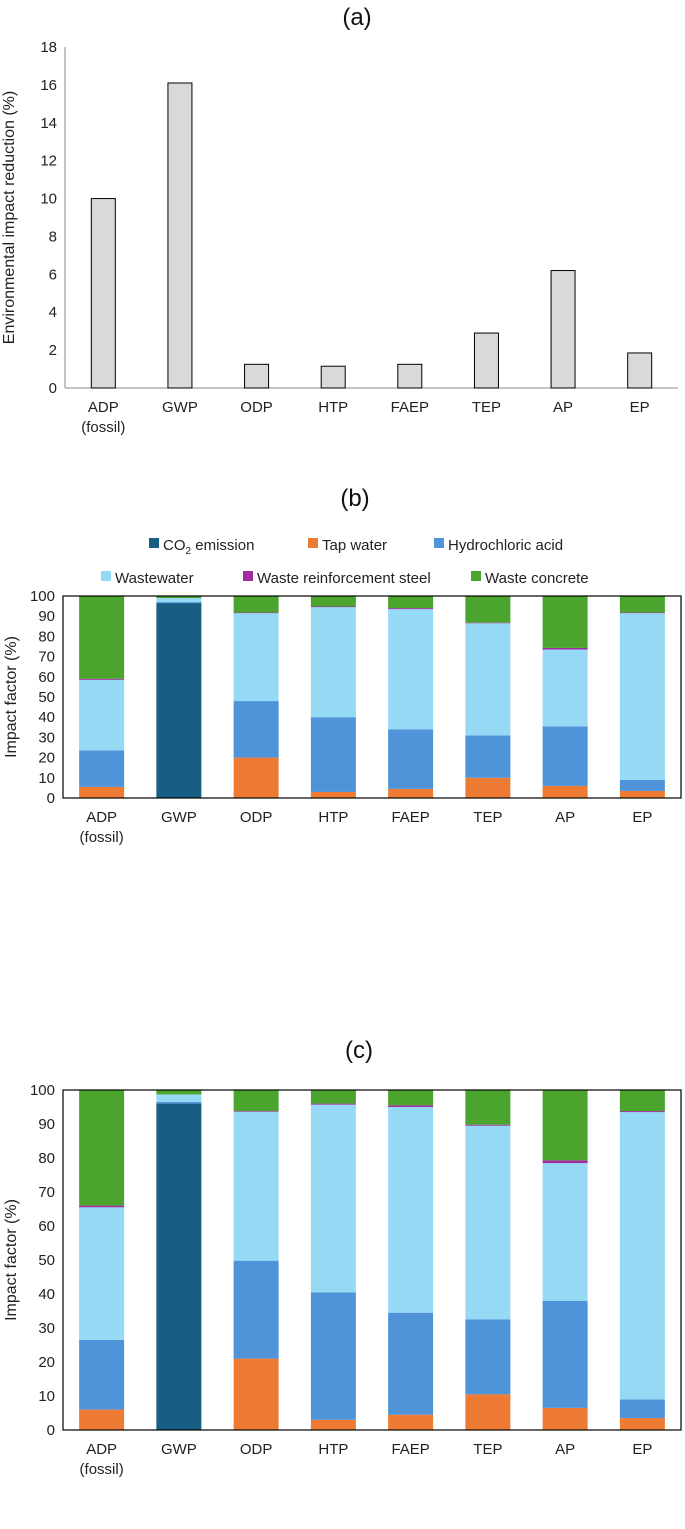 Image resolution: width=685 pixels, height=1529 pixels. Describe the element at coordinates (106, 576) in the screenshot. I see `legend-swatch-wastewater` at that location.